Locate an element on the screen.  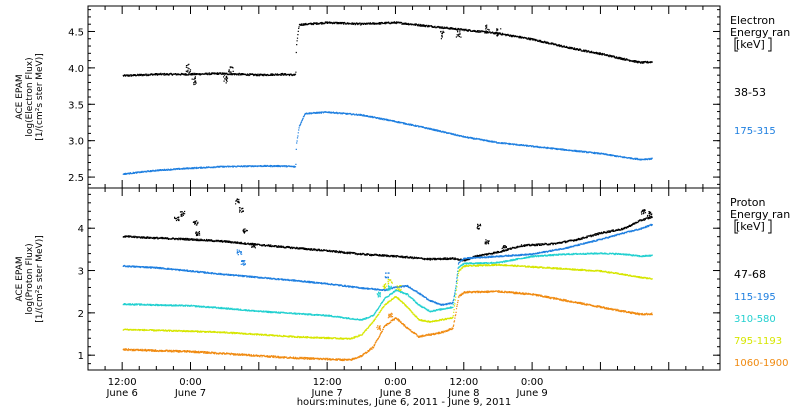
proton-series-47-68-points is located at coordinates (387, 230).